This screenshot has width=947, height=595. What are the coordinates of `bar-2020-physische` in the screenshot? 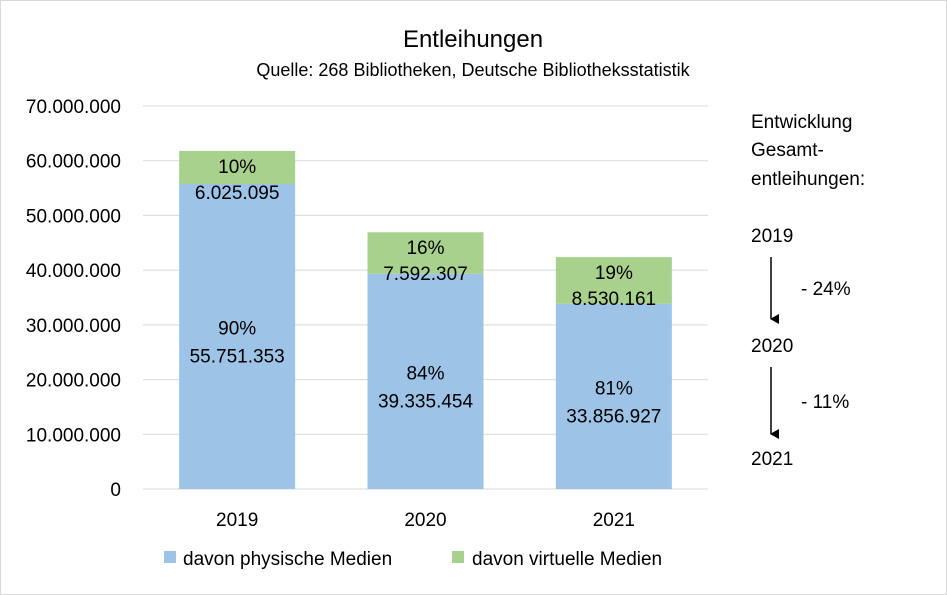 It's located at (425, 381).